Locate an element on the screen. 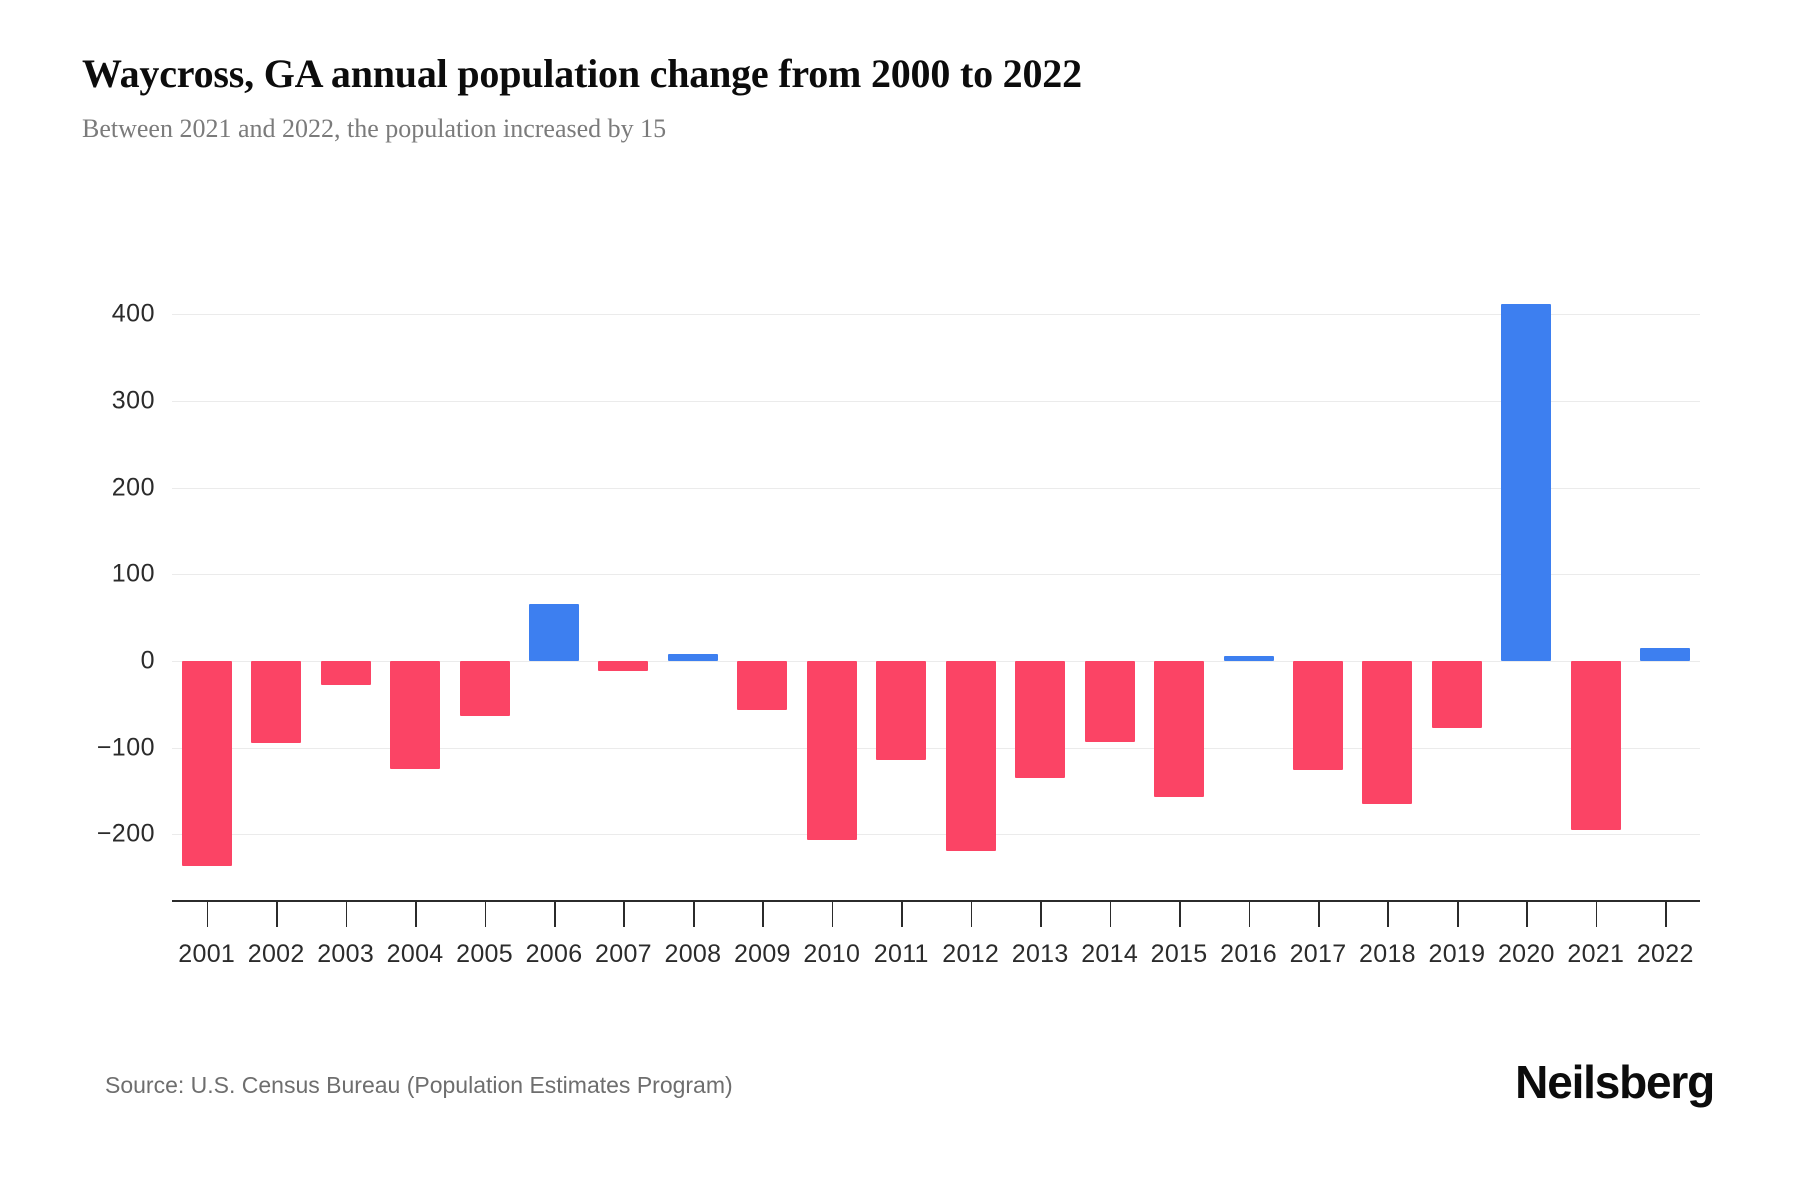 The height and width of the screenshot is (1200, 1800). bar-2002 is located at coordinates (276, 702).